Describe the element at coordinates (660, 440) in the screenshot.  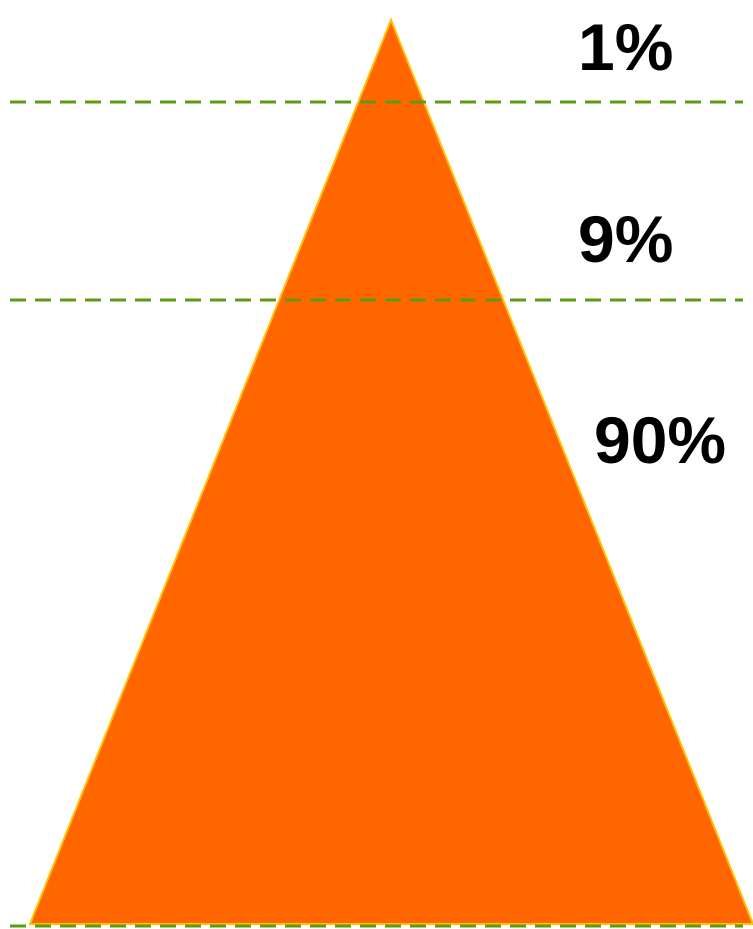
I see `tier-label-bottom: 90%` at that location.